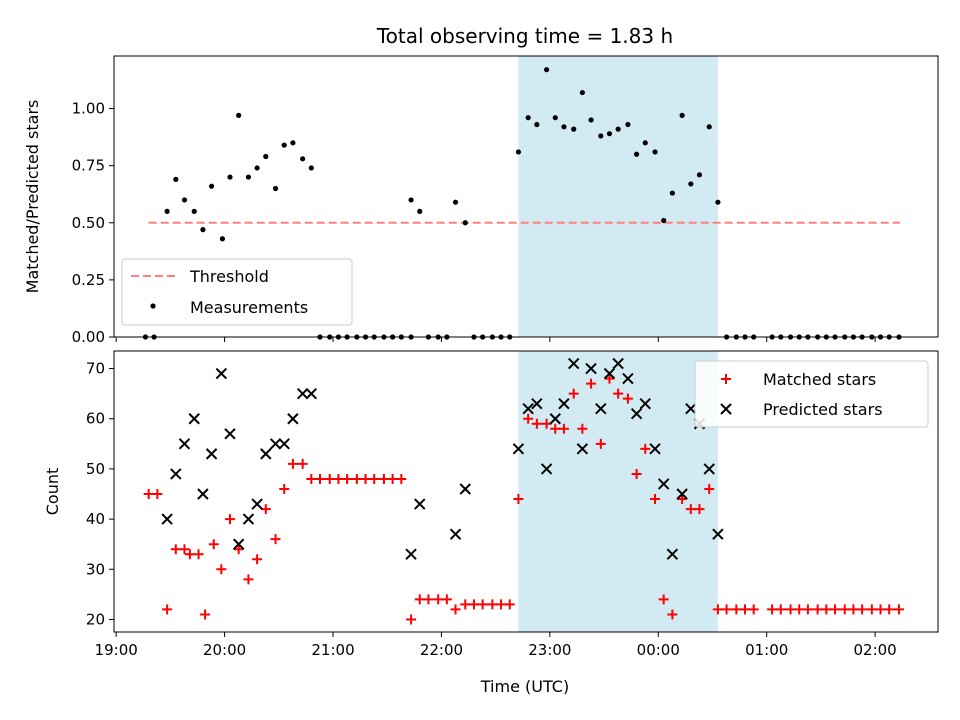 This screenshot has width=960, height=720. What do you see at coordinates (88, 109) in the screenshot?
I see `y-tick-label: 1.00` at bounding box center [88, 109].